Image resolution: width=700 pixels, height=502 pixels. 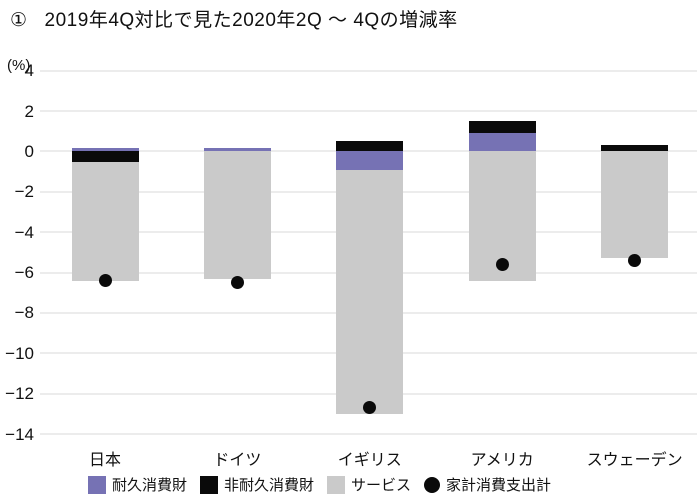 I want to click on bar-segment-サービス-スウェーデン, so click(x=635, y=205).